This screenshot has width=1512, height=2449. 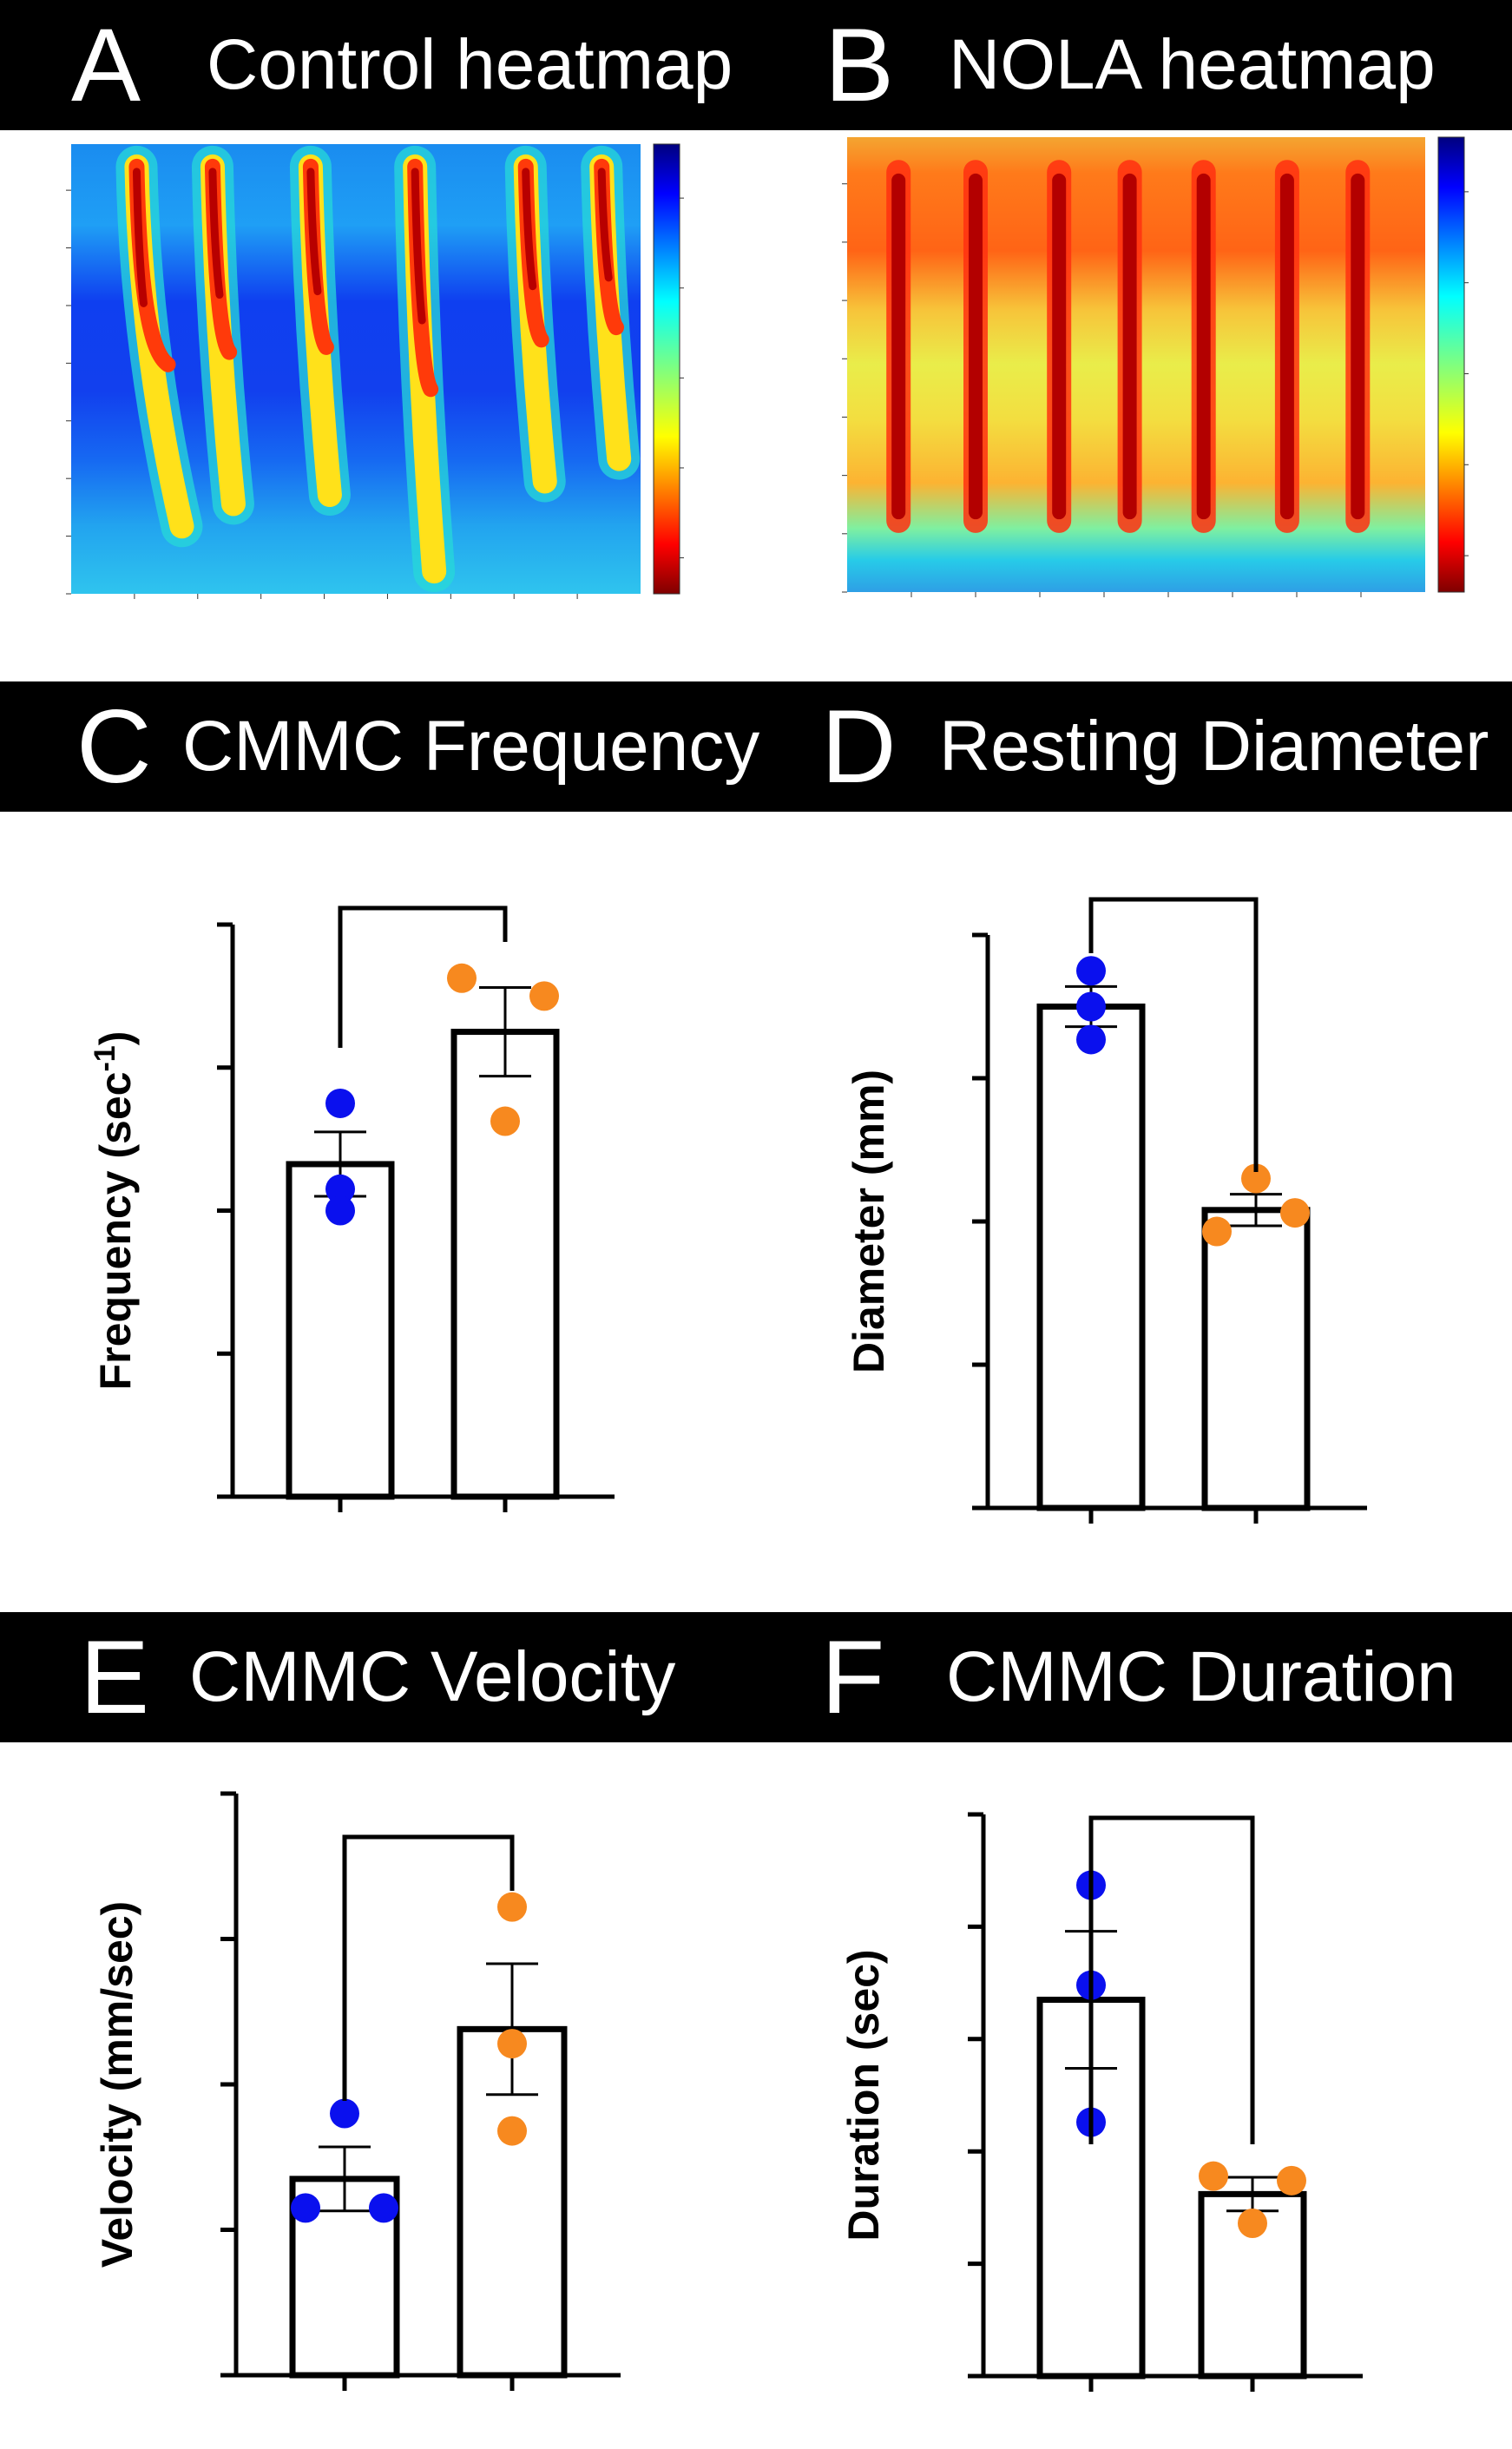 I want to click on y-axis-label: Duration (sec), so click(x=863, y=2095).